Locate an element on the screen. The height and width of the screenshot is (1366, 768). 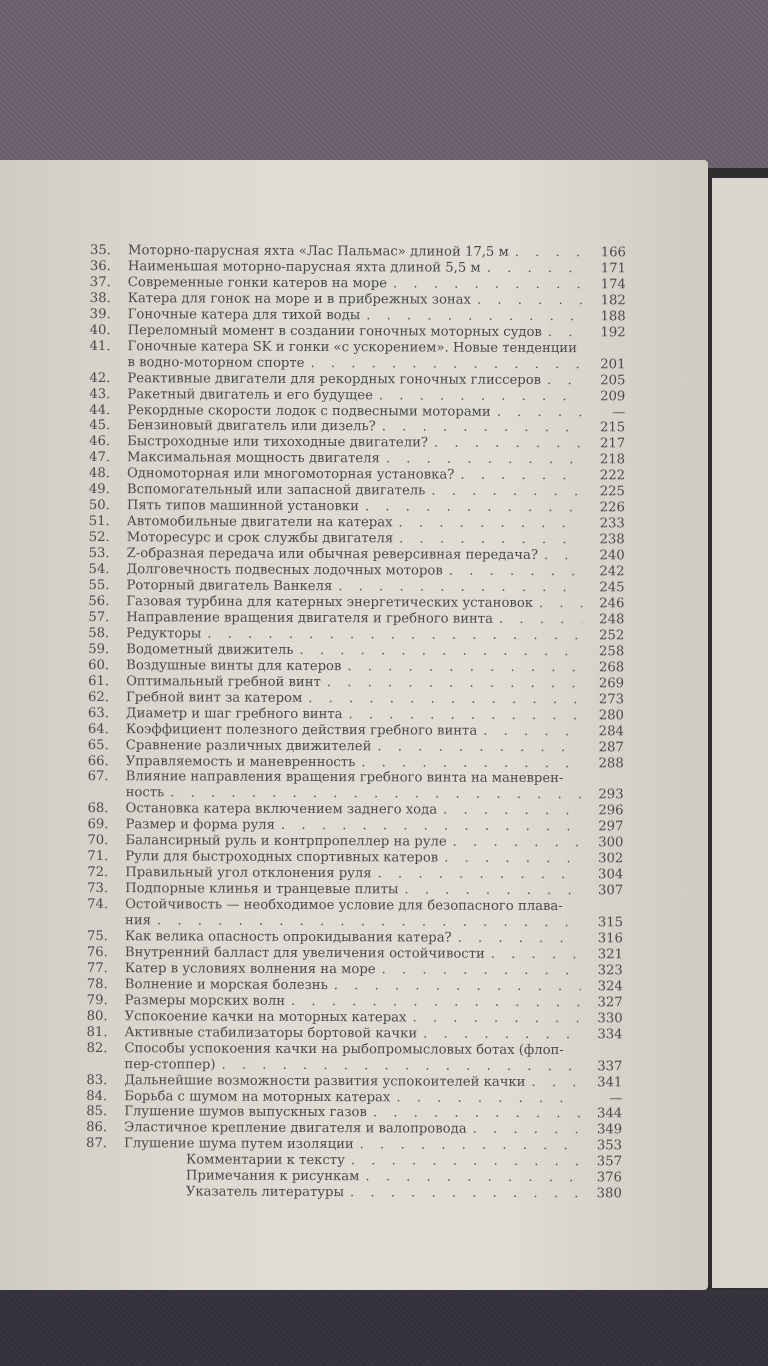
entry-number: 82. is located at coordinates (97, 1048).